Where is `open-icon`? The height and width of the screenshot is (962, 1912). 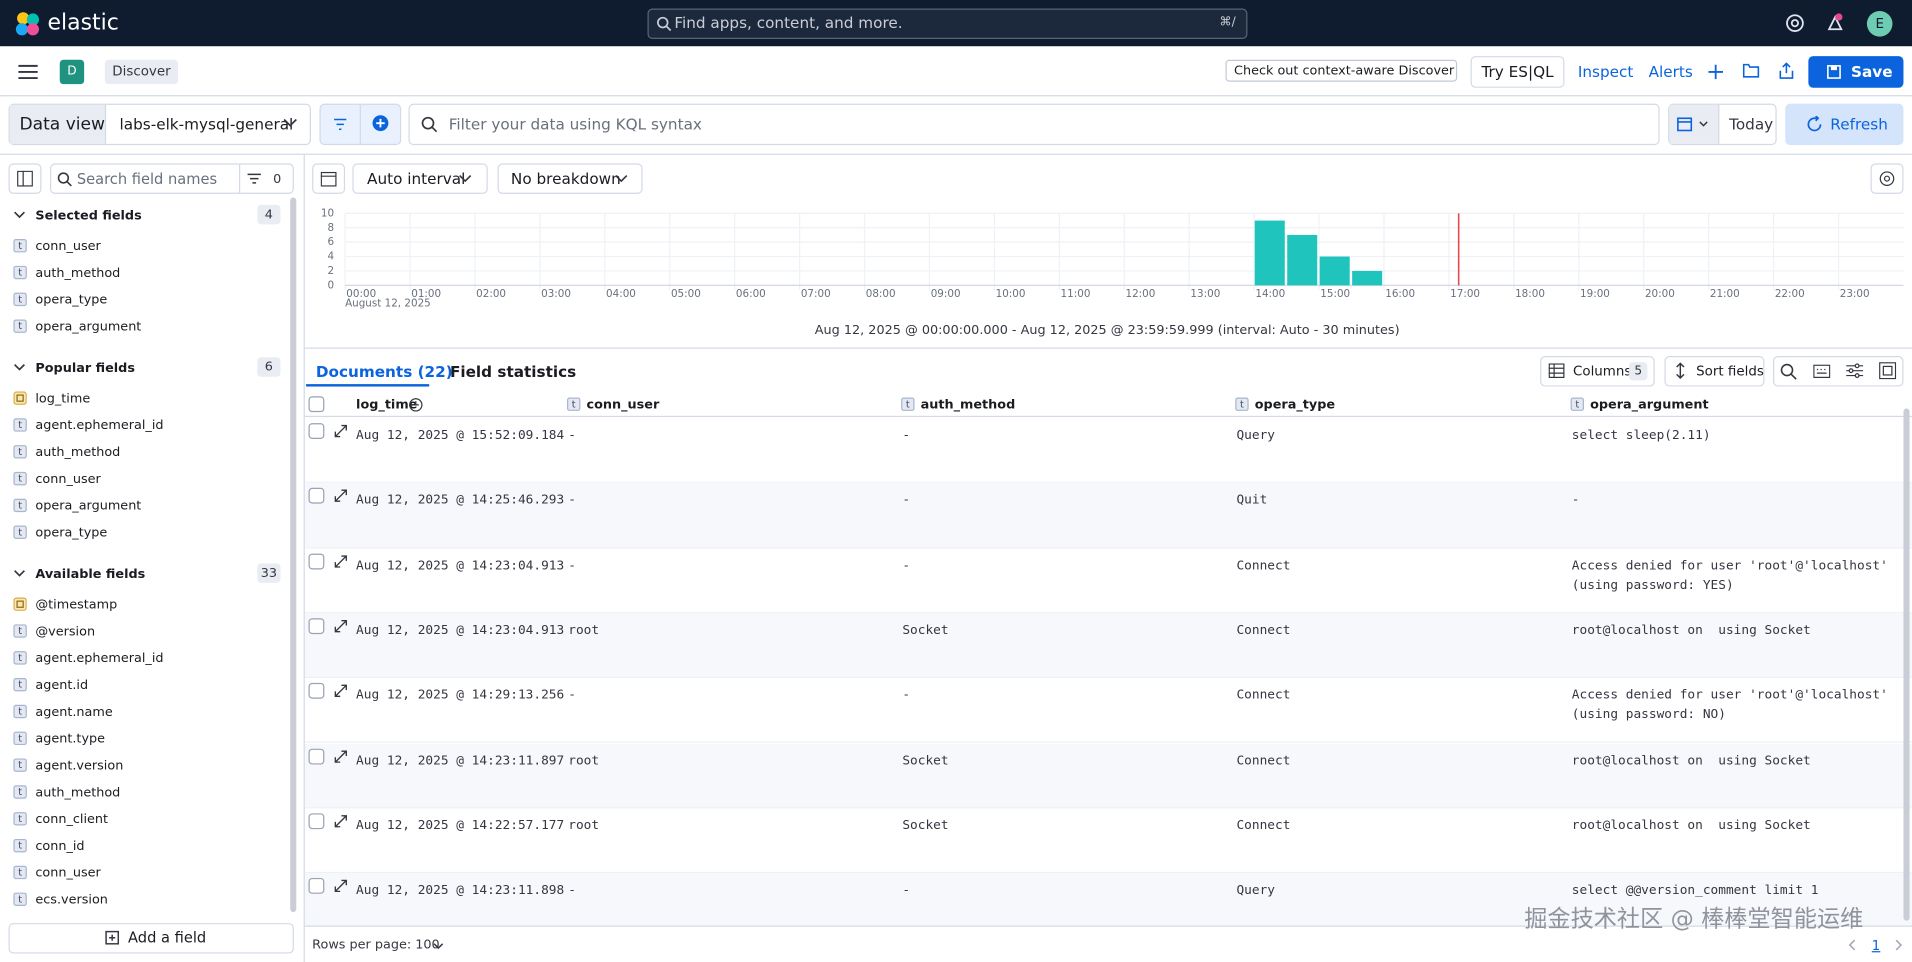
open-icon is located at coordinates (1751, 70).